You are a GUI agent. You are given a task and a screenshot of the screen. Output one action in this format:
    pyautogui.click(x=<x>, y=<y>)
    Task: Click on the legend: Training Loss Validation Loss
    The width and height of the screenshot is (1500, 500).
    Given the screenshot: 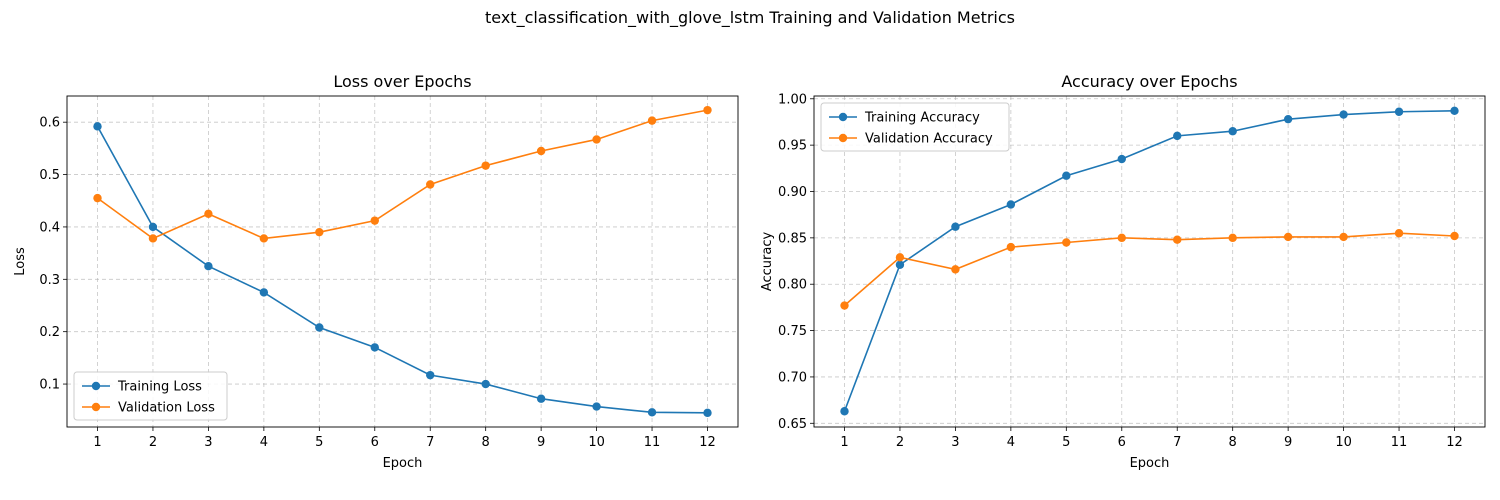 What is the action you would take?
    pyautogui.click(x=150, y=396)
    